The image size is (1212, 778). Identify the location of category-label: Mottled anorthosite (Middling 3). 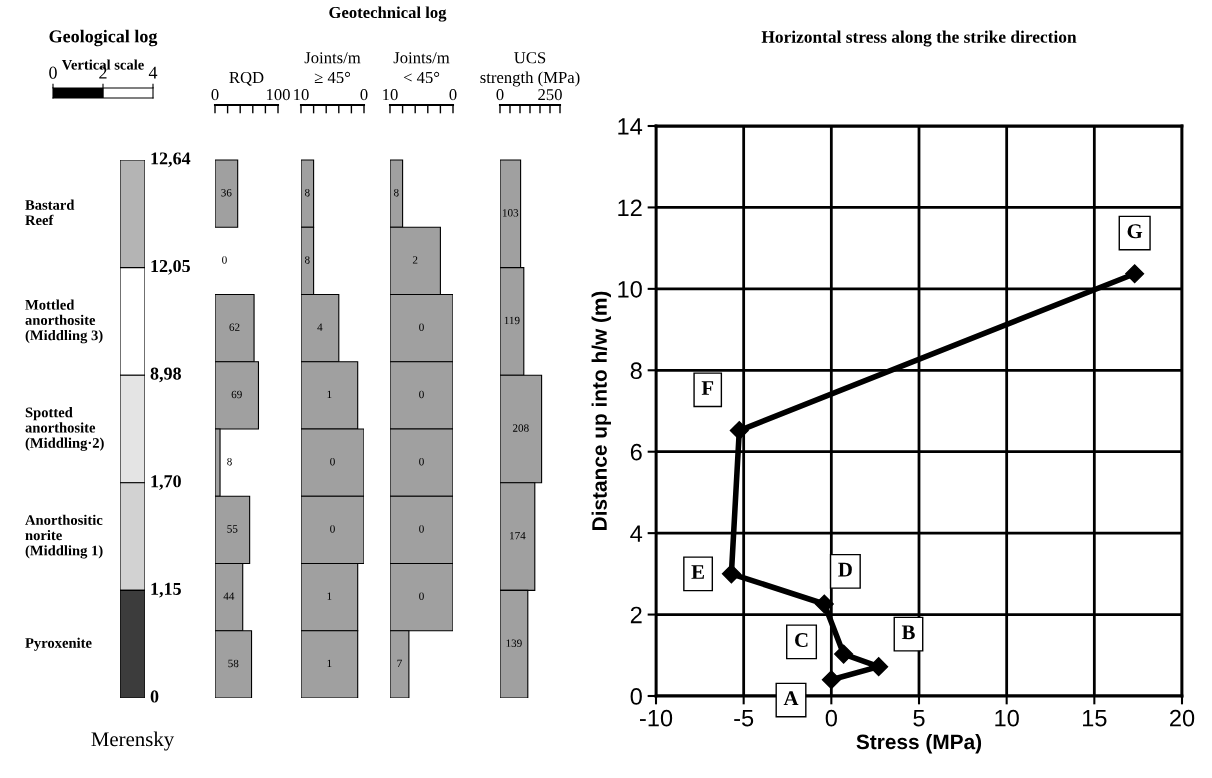
(64, 321).